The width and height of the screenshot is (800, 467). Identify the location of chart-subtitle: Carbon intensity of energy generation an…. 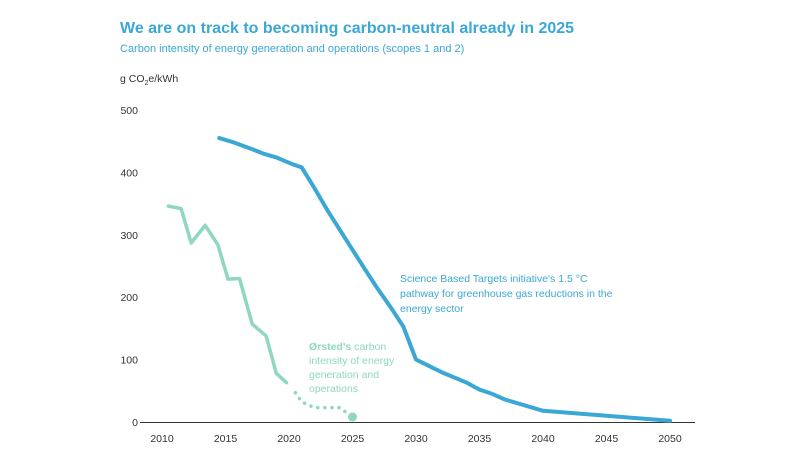
(292, 49).